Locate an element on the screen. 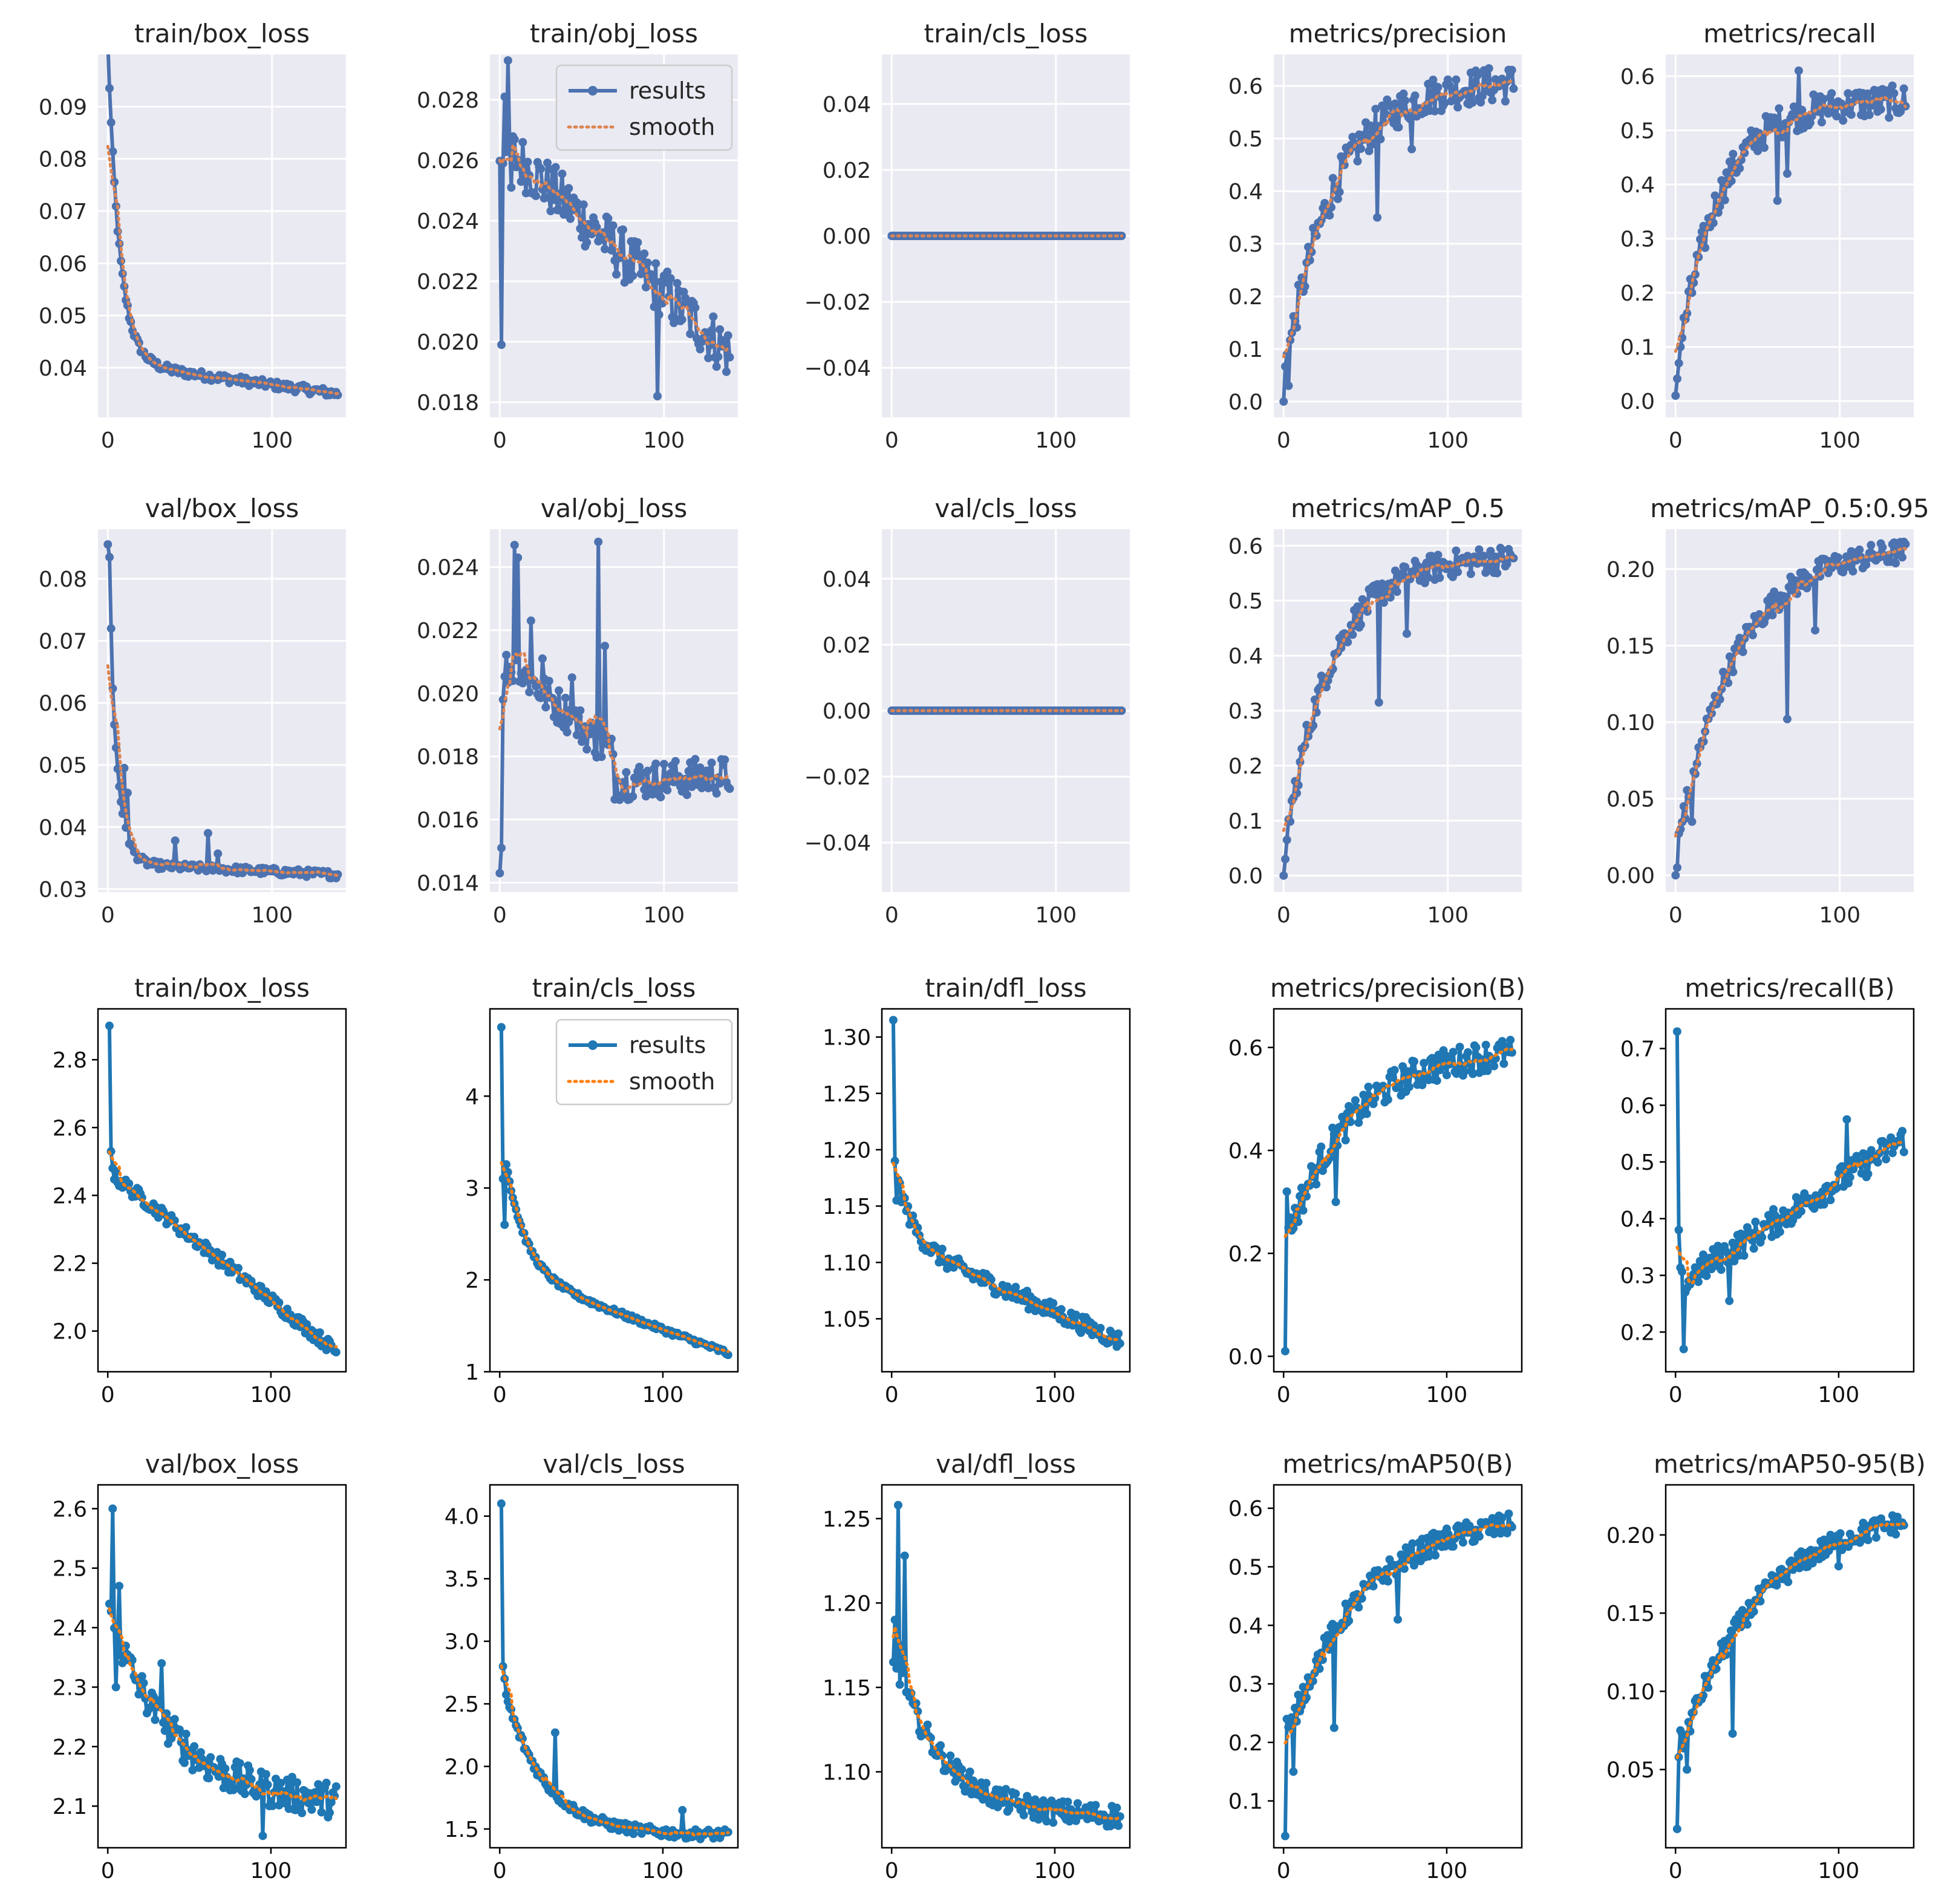 This screenshot has width=1950, height=1904. y-tick-label: 0.00 is located at coordinates (847, 236).